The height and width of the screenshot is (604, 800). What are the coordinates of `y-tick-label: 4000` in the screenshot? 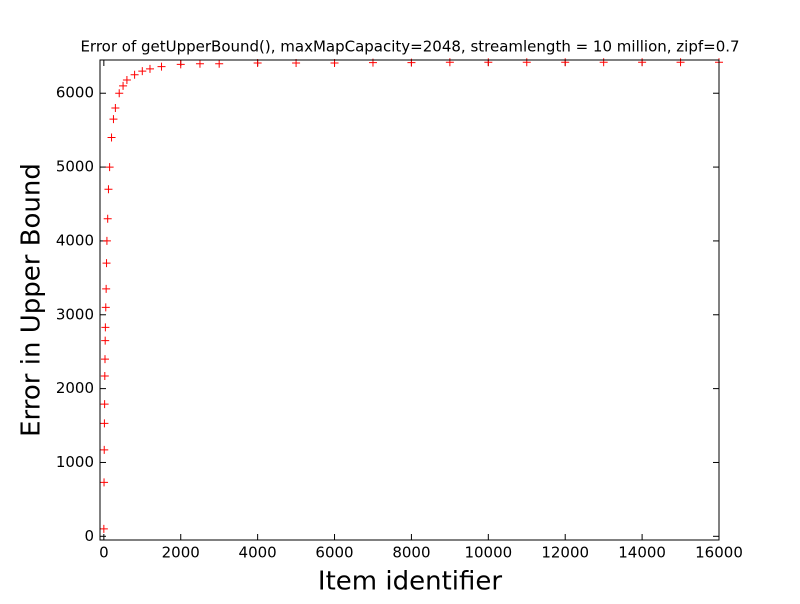 It's located at (75, 240).